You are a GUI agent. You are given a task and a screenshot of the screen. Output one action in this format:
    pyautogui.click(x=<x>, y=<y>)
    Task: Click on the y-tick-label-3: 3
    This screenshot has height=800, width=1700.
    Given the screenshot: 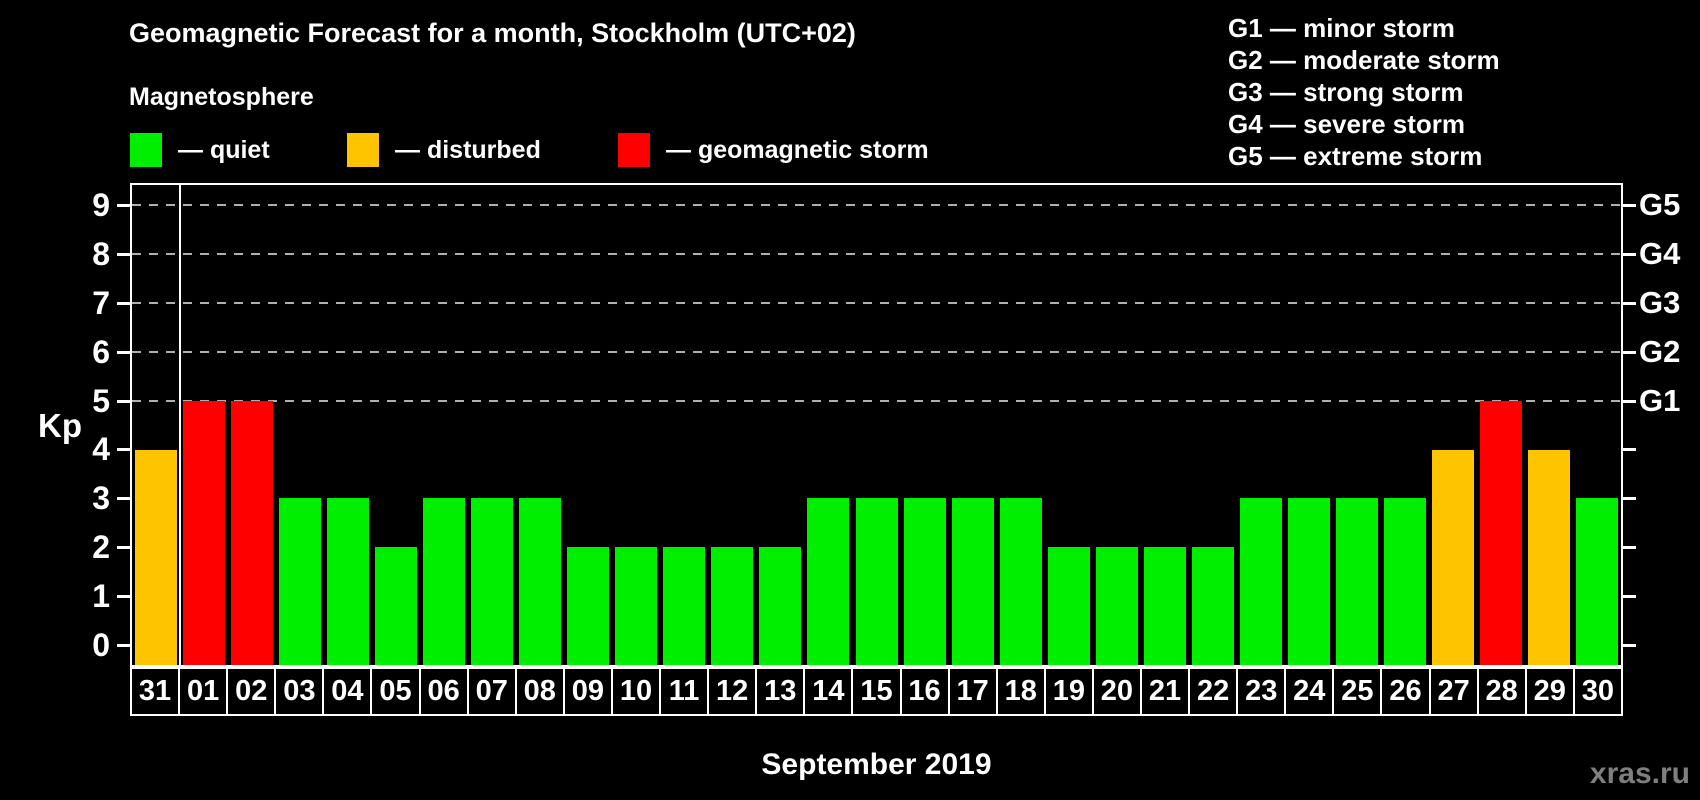 What is the action you would take?
    pyautogui.click(x=101, y=498)
    